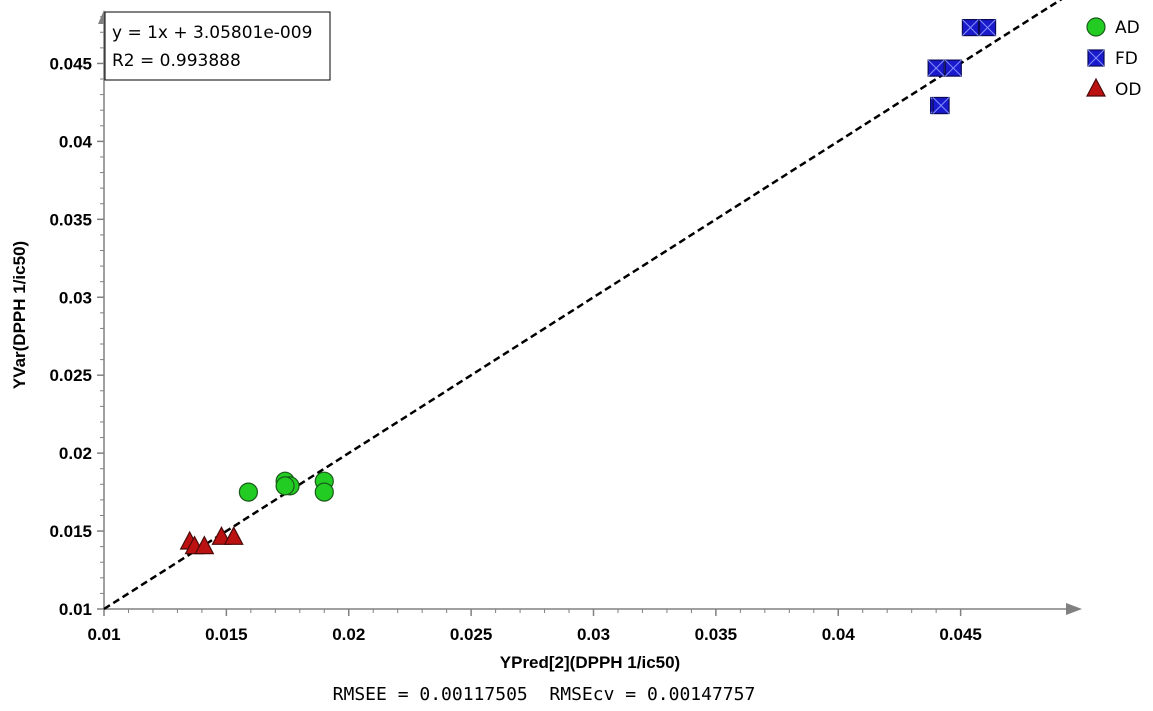 The height and width of the screenshot is (711, 1153). I want to click on y-tick-label: 0.035, so click(70, 219).